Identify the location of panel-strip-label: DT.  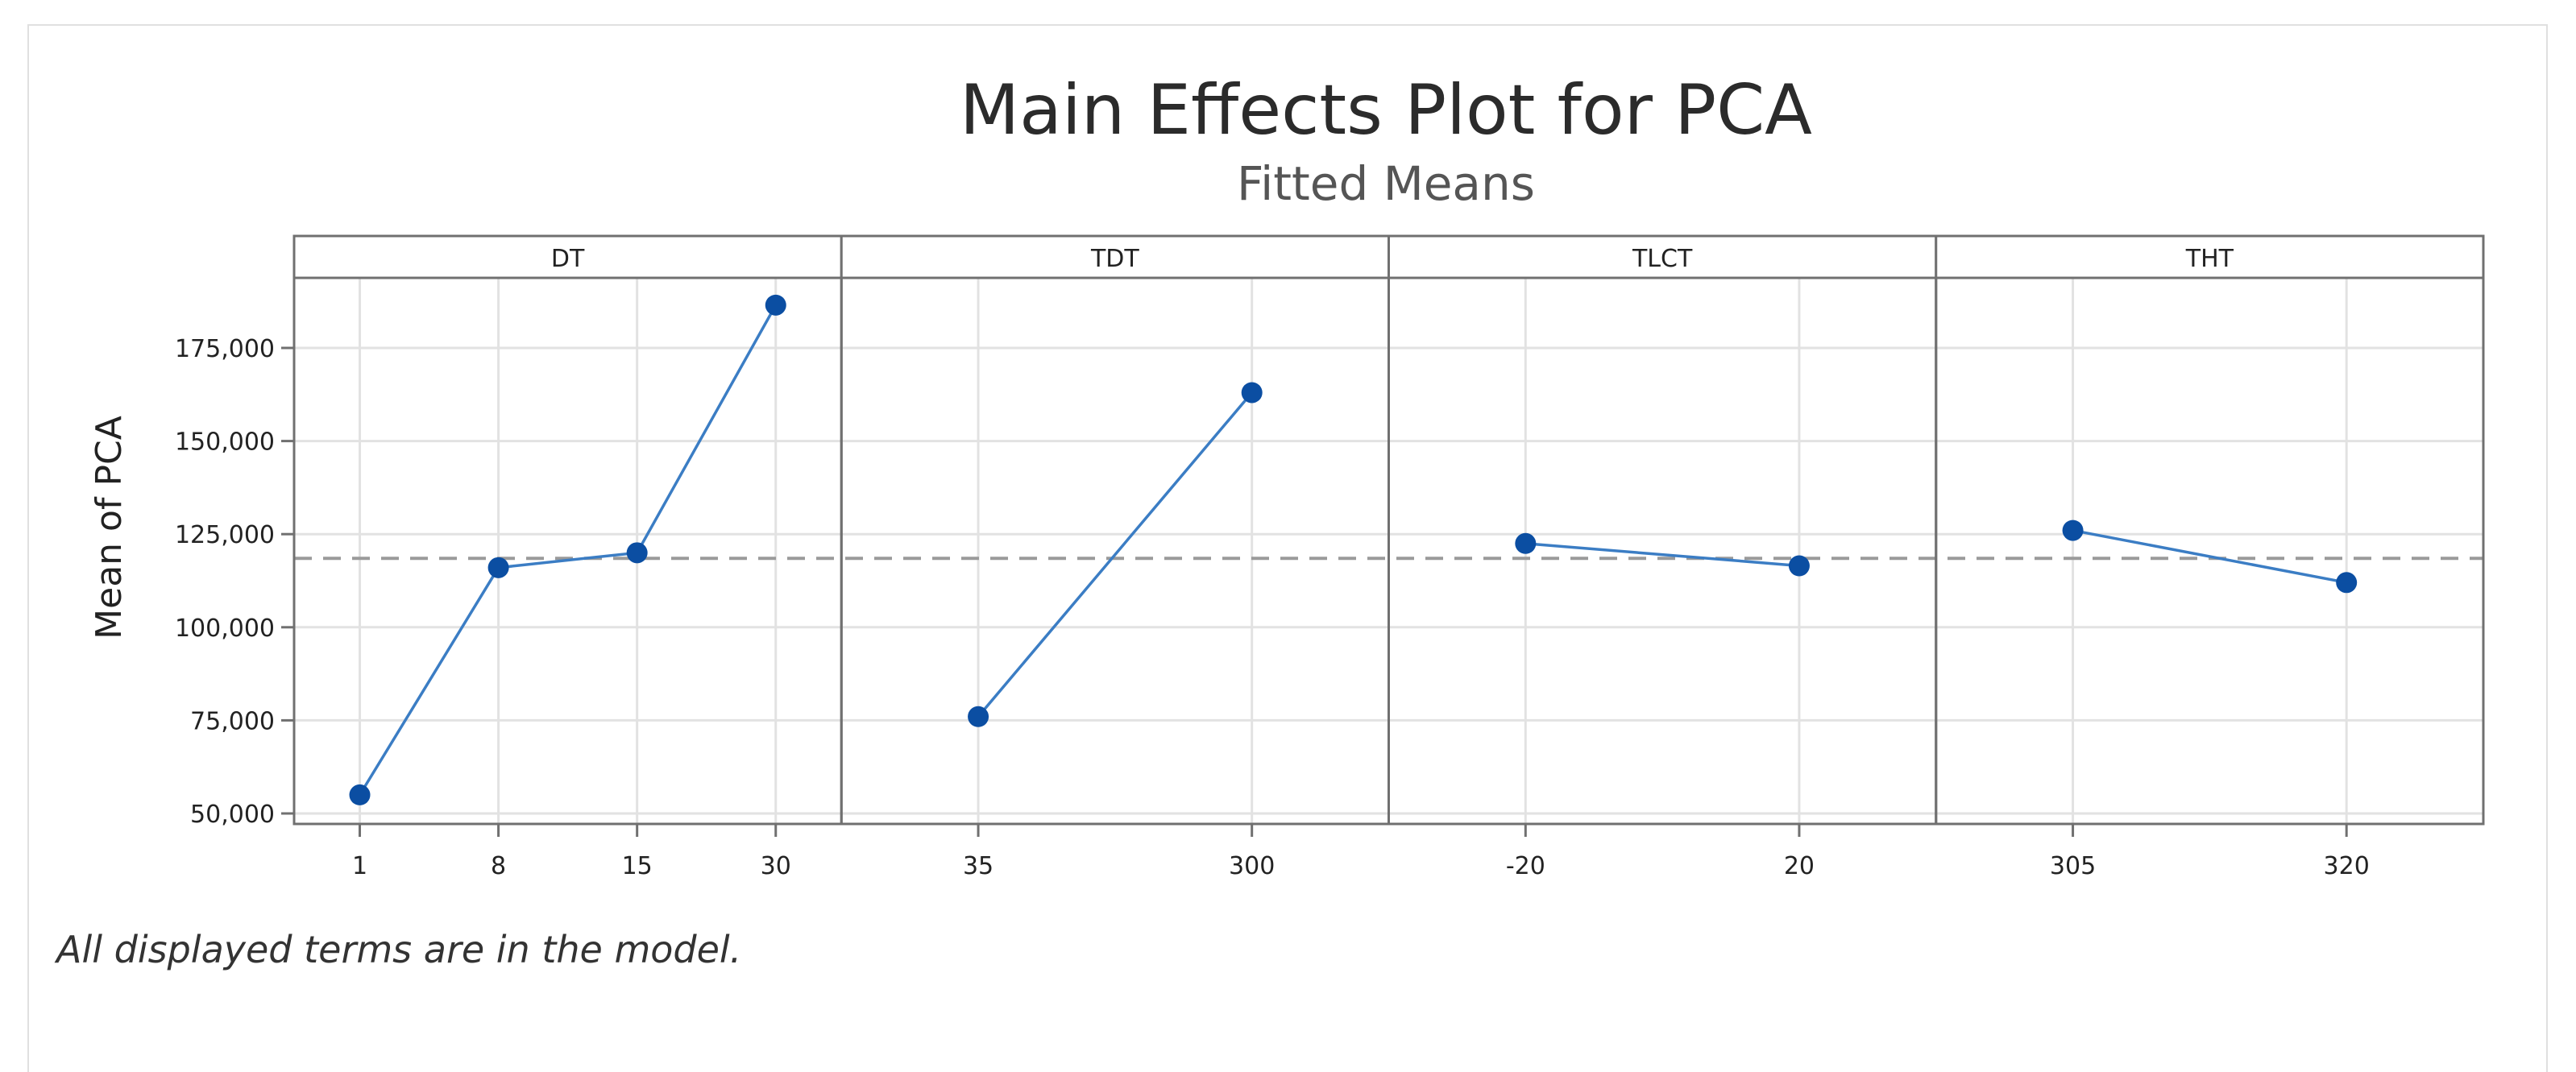
(568, 259).